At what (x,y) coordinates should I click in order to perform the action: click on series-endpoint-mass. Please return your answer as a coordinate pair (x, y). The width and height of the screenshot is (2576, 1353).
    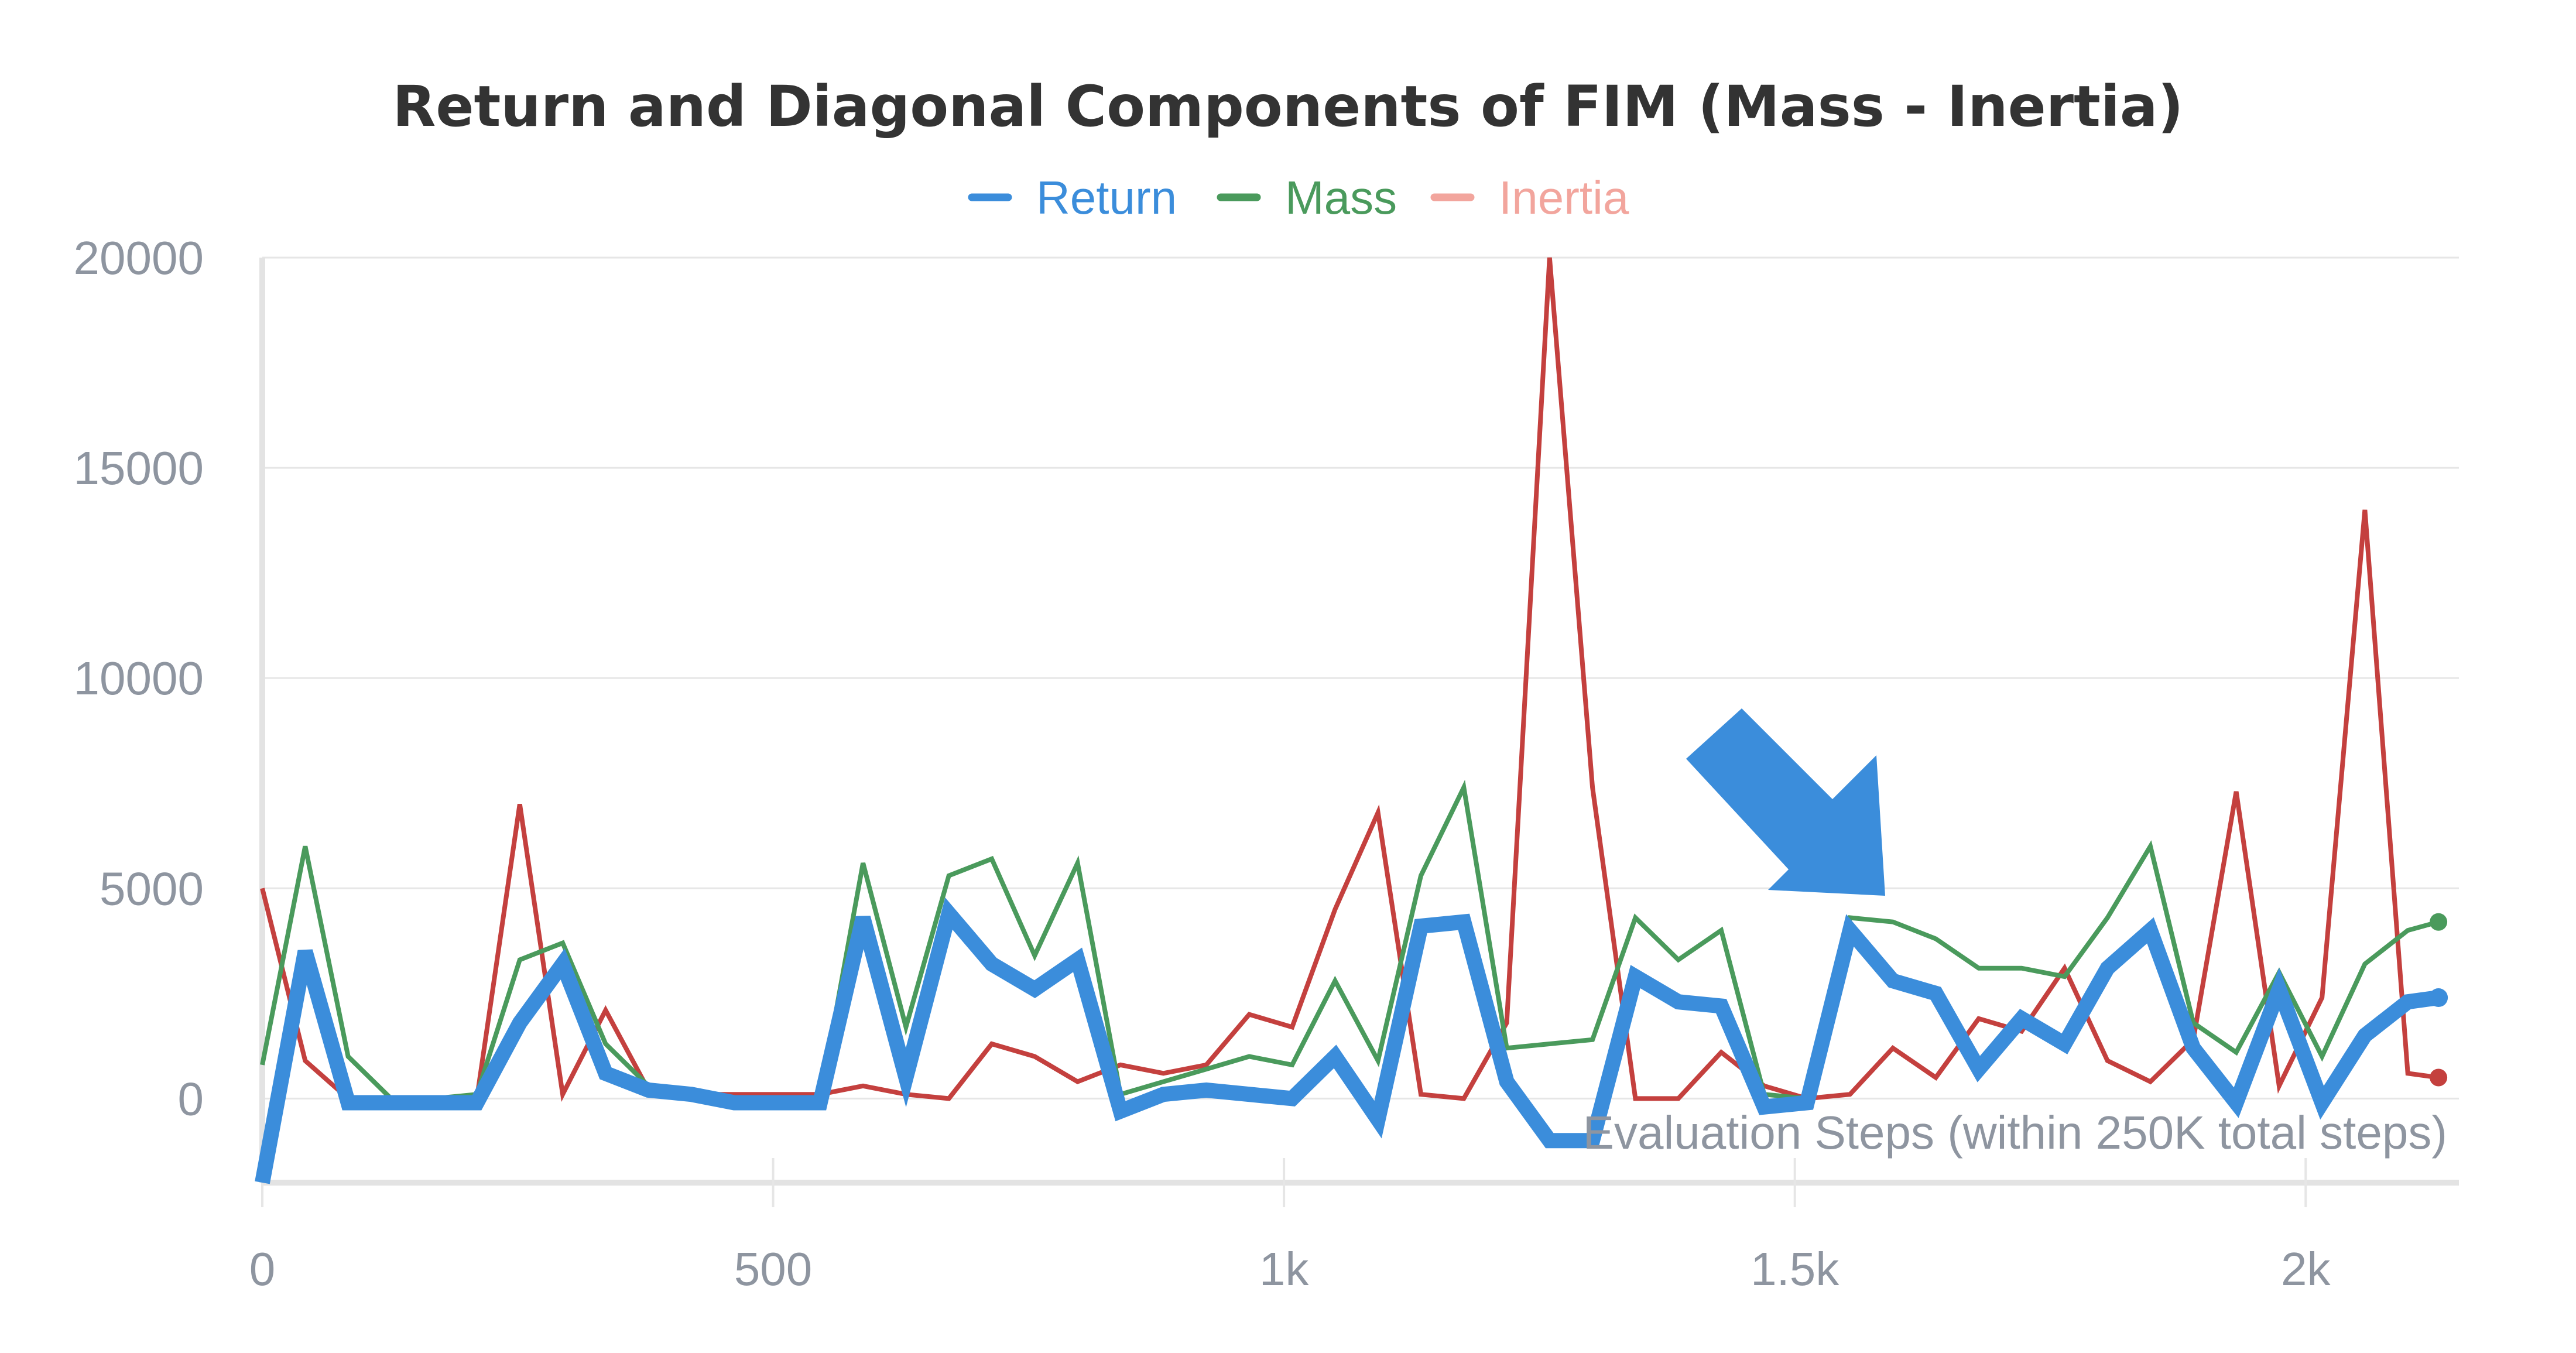
    Looking at the image, I should click on (2439, 922).